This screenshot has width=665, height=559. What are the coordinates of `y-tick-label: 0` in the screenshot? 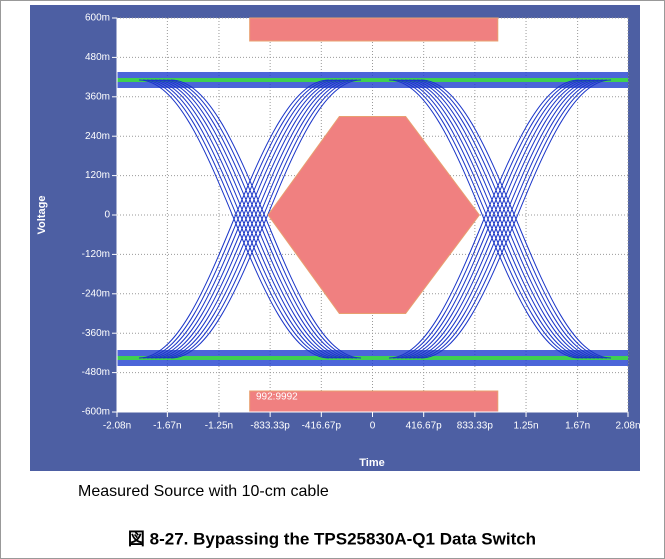 It's located at (107, 215).